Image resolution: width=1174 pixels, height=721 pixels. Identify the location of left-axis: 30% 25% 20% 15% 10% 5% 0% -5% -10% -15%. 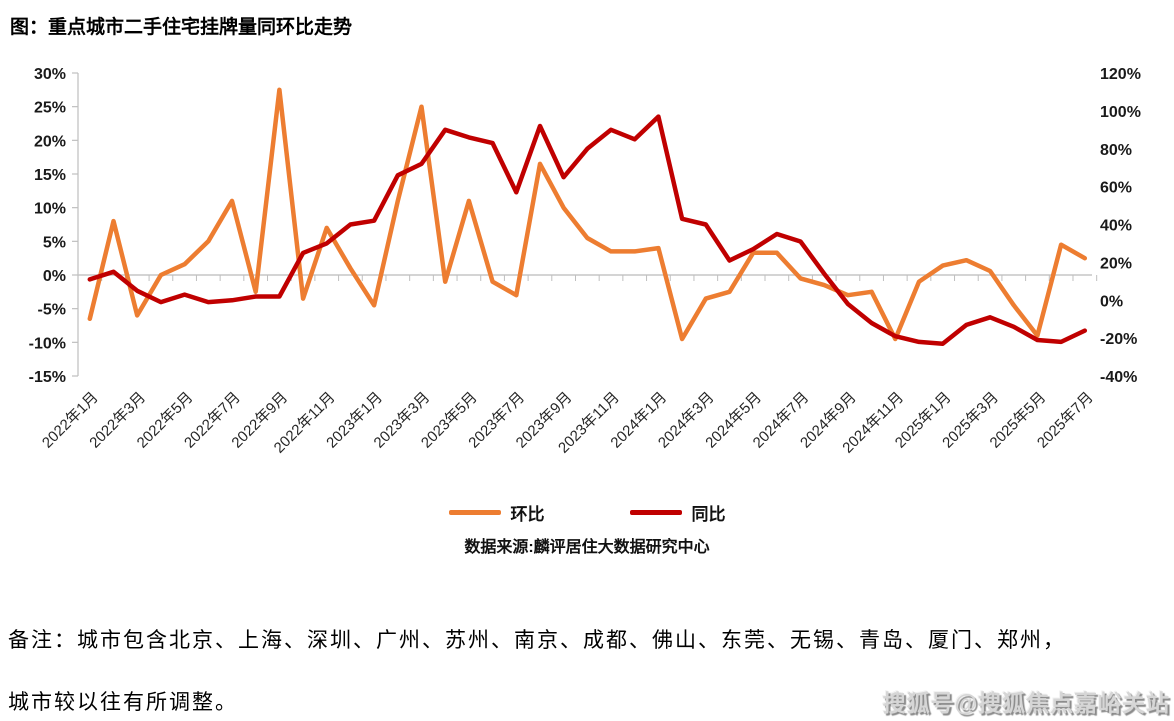
(54, 226).